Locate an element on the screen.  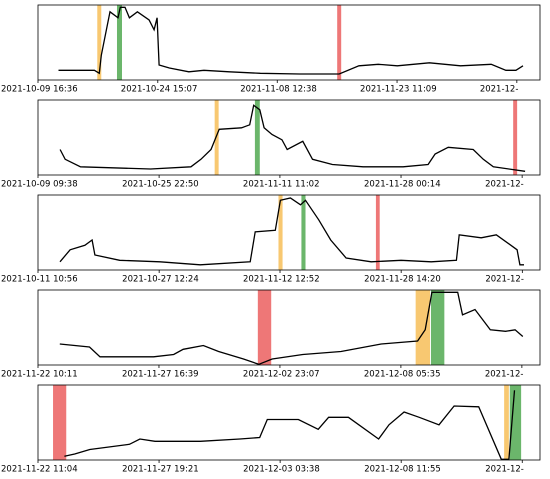
x-tick-label: 2021-10-09 16:36 is located at coordinates (39, 90).